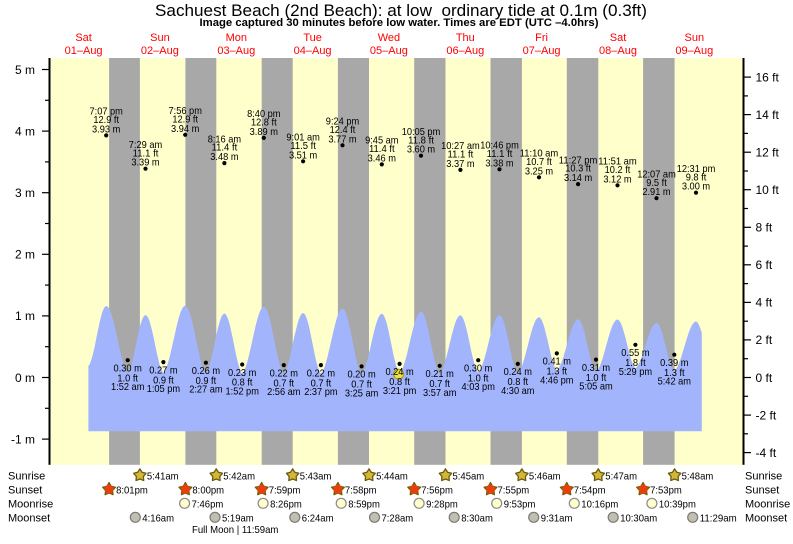 This screenshot has width=793, height=544. Describe the element at coordinates (163, 370) in the screenshot. I see `svg-text: 0.27 m` at that location.